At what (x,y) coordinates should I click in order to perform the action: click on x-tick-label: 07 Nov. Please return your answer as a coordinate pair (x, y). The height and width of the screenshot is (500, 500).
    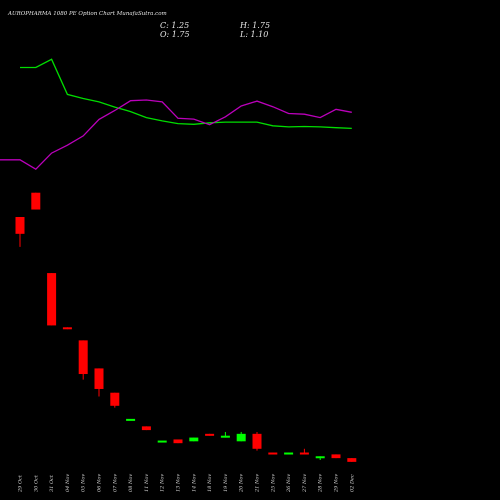
    Looking at the image, I should click on (115, 483).